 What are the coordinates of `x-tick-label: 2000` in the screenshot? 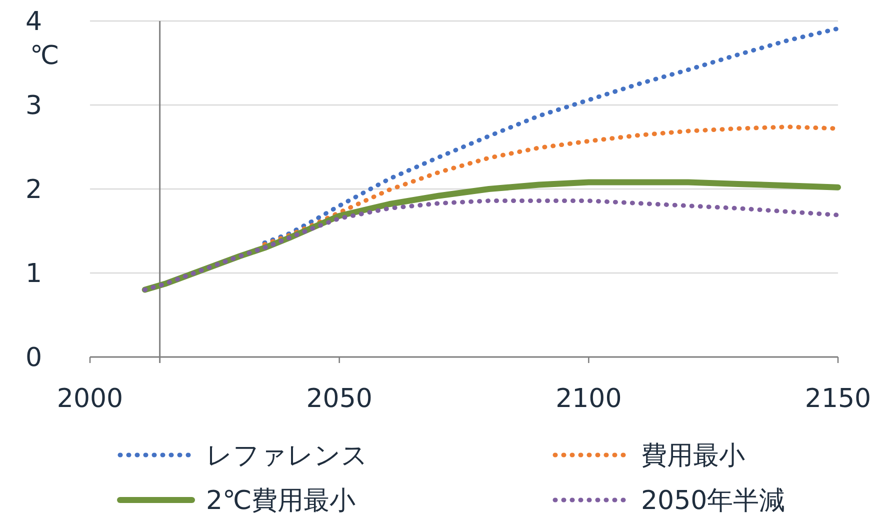 It's located at (90, 399).